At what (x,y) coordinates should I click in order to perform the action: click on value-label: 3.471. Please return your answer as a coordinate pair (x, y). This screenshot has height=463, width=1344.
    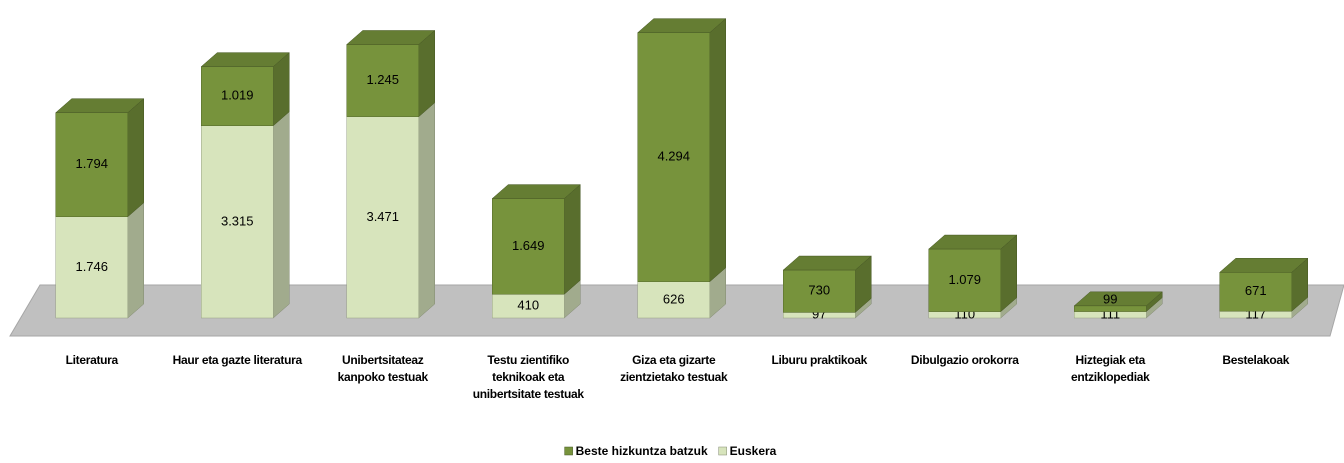
    Looking at the image, I should click on (382, 216).